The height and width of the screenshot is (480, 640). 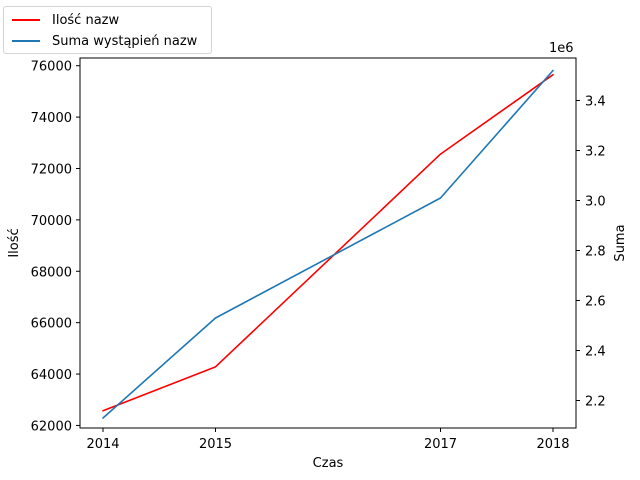 What do you see at coordinates (125, 41) in the screenshot?
I see `legend-label: Suma wystąpień nazw` at bounding box center [125, 41].